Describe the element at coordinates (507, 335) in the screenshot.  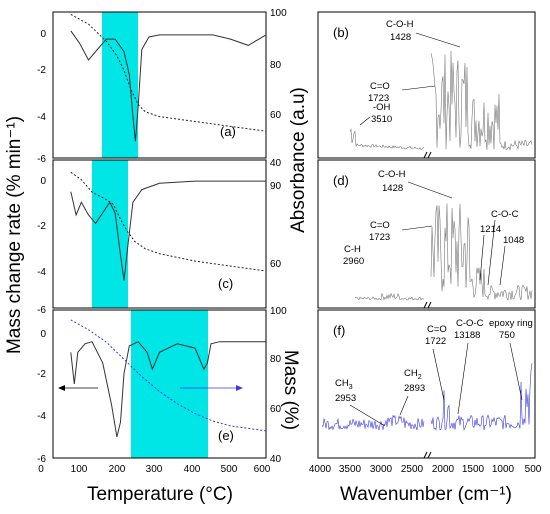
I see `annotation-f-epoxy-value: 750` at that location.